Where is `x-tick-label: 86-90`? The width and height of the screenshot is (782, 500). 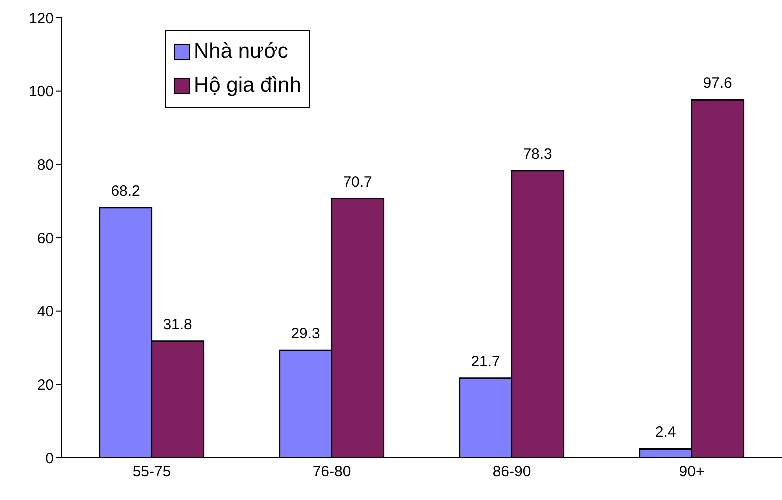
x-tick-label: 86-90 is located at coordinates (512, 472).